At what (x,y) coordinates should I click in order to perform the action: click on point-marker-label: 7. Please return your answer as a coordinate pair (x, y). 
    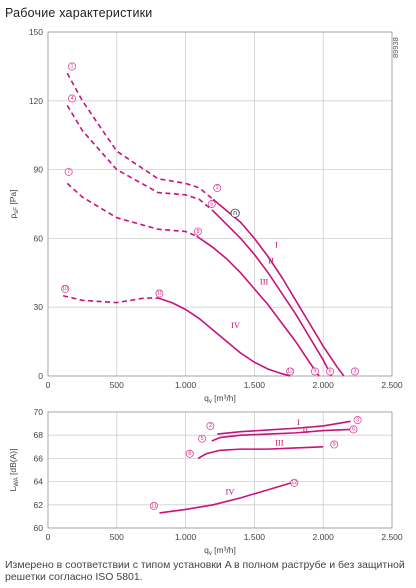
    Looking at the image, I should click on (68, 172).